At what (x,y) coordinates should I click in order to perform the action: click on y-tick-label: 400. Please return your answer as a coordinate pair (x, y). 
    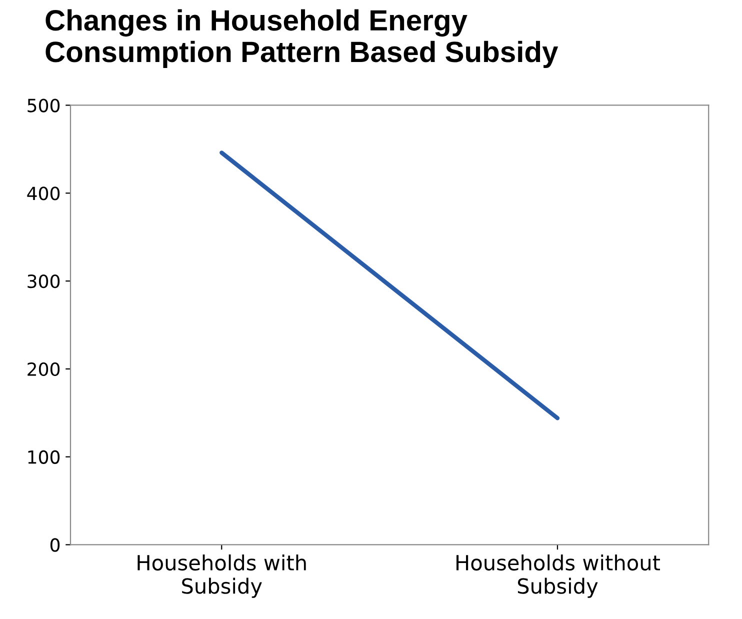
    Looking at the image, I should click on (43, 193).